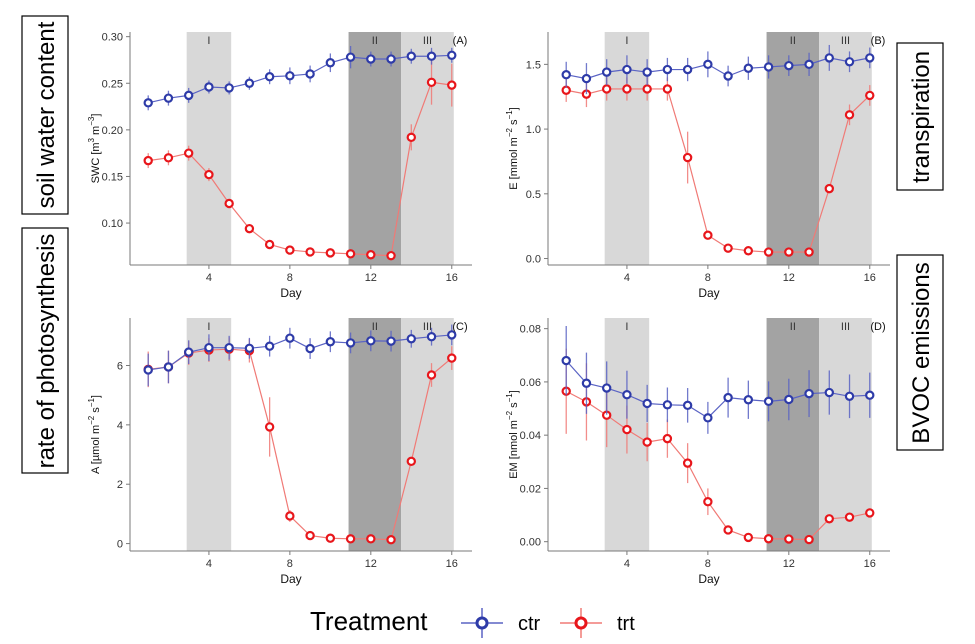 This screenshot has width=975, height=644. What do you see at coordinates (845, 434) in the screenshot?
I see `phase-band-III` at bounding box center [845, 434].